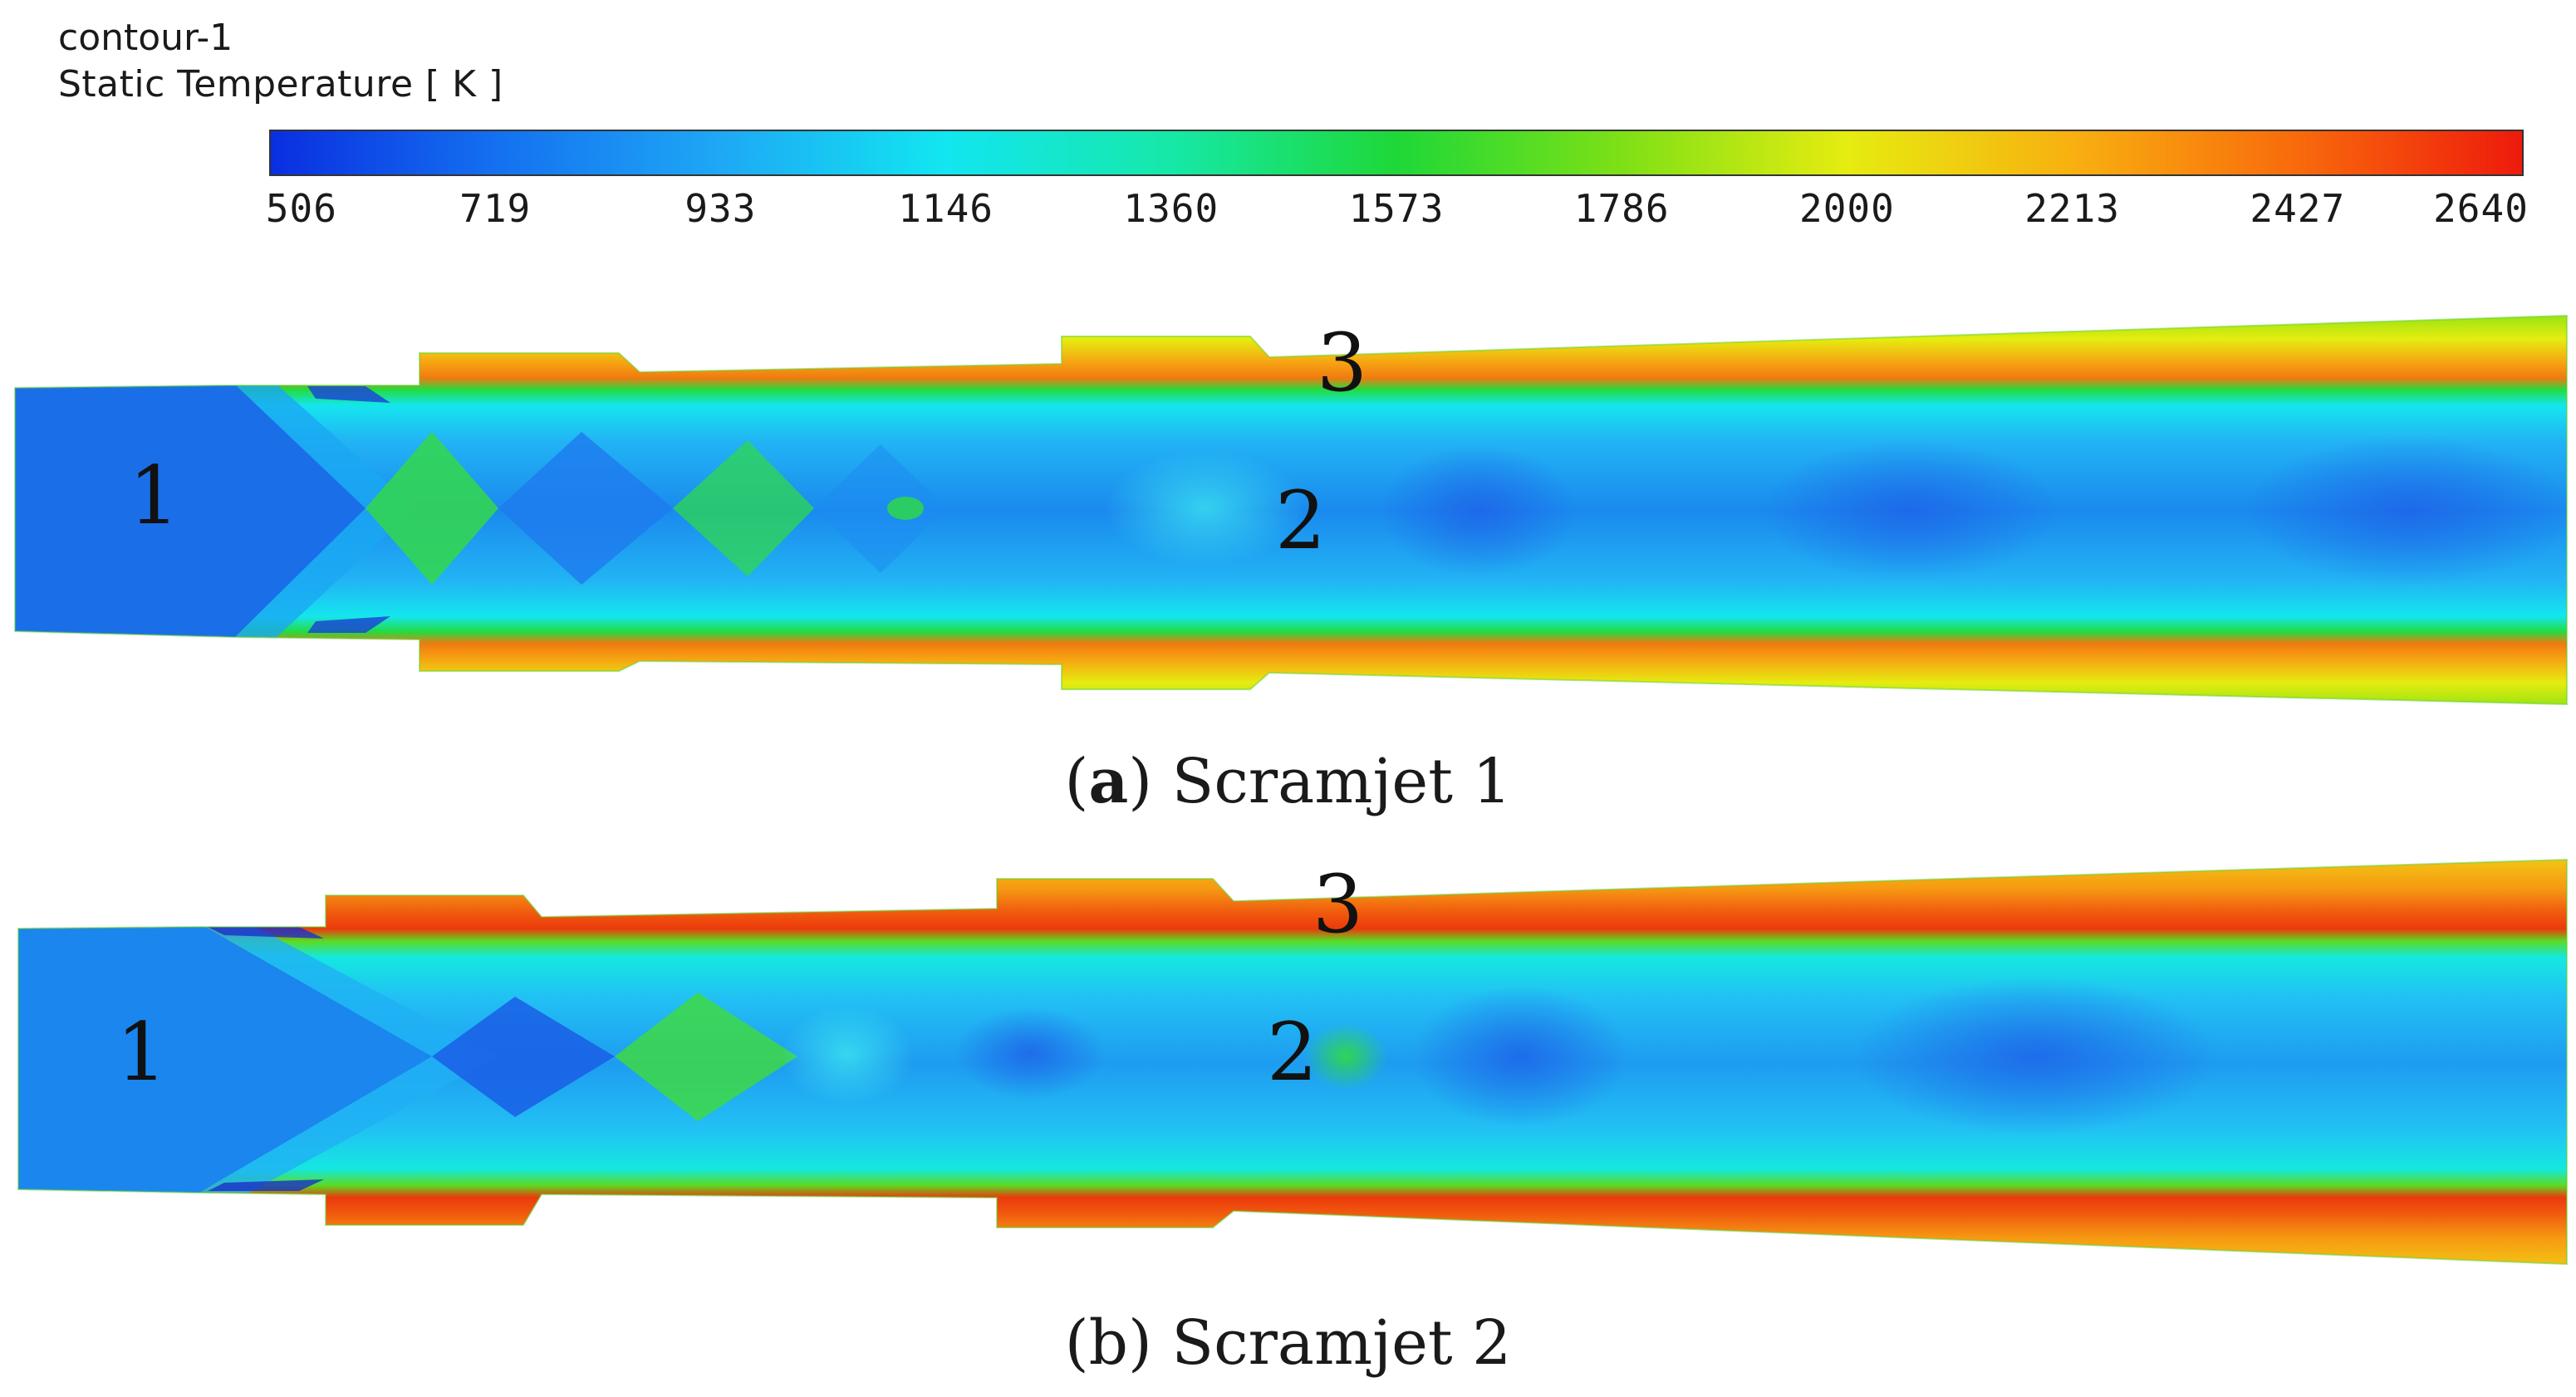 Image resolution: width=2576 pixels, height=1397 pixels. Describe the element at coordinates (1341, 1343) in the screenshot. I see `caption-b-text: Scramjet 2` at that location.